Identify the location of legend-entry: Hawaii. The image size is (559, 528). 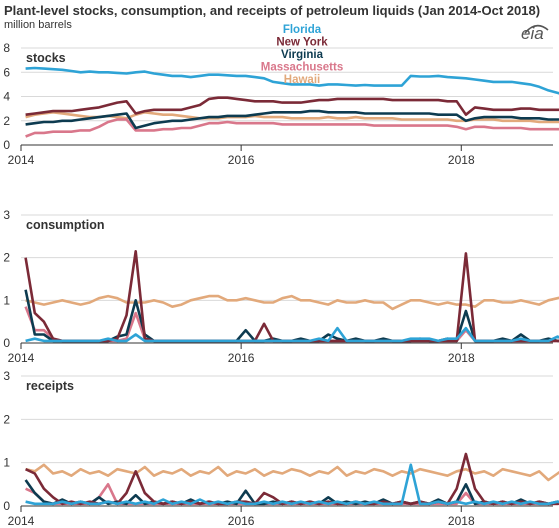
(302, 80).